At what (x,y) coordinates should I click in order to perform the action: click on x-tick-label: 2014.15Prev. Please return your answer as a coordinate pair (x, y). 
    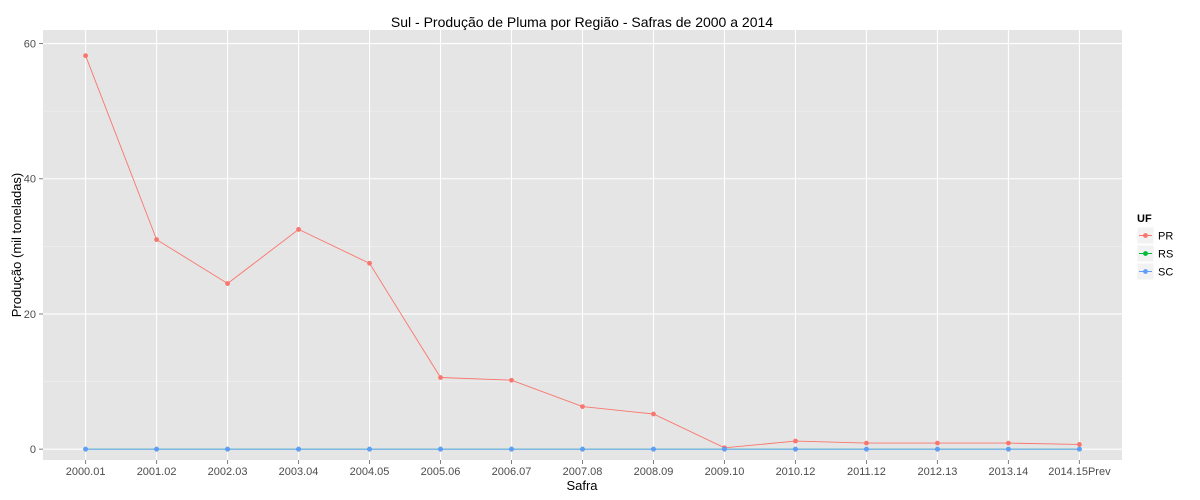
    Looking at the image, I should click on (1079, 472).